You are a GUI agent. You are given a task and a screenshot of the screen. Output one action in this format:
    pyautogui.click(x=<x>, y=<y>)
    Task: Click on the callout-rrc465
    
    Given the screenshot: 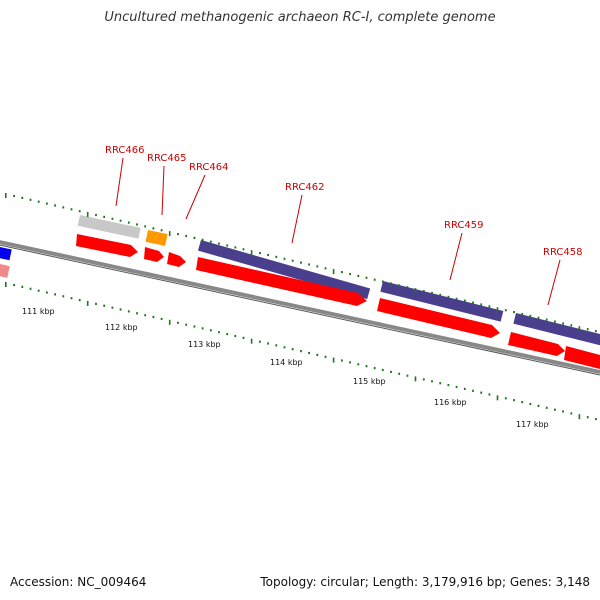 What is the action you would take?
    pyautogui.click(x=163, y=190)
    